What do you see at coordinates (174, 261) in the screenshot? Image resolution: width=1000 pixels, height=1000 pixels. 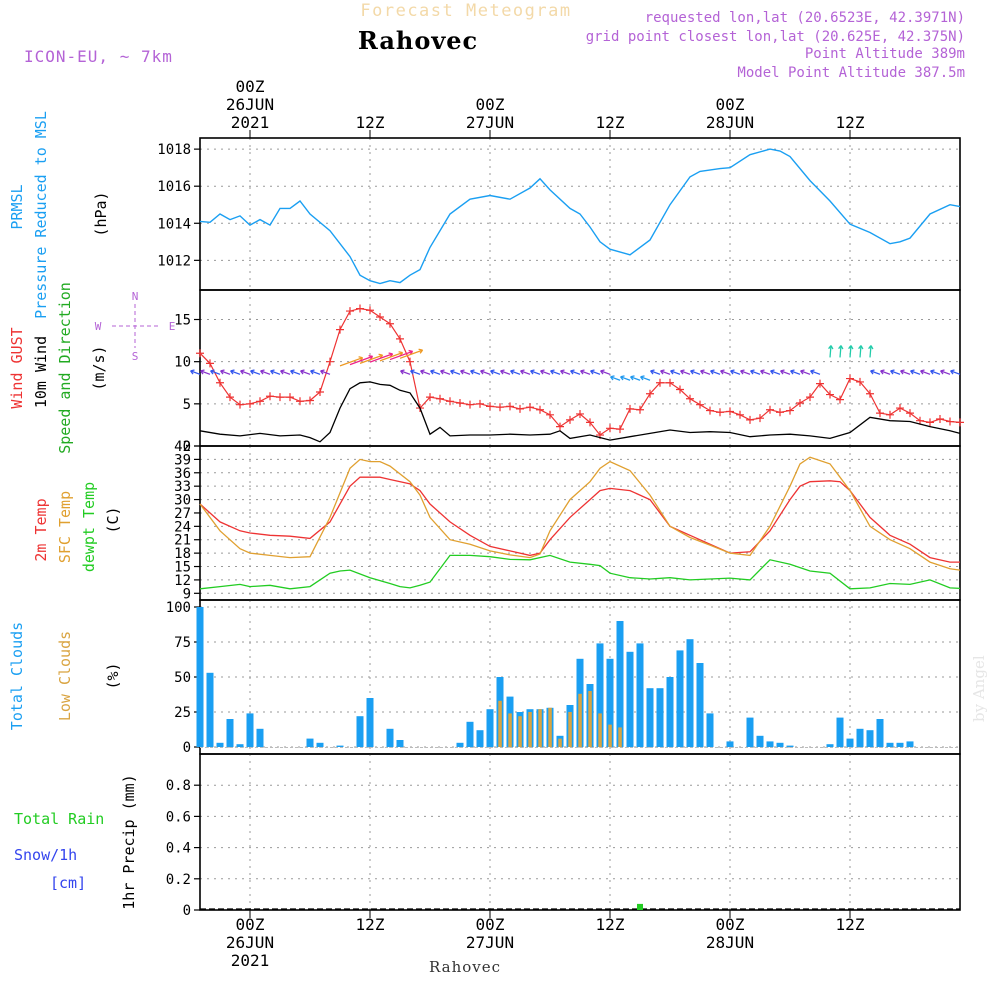 I see `pressure-ytick-label-0: 1012` at bounding box center [174, 261].